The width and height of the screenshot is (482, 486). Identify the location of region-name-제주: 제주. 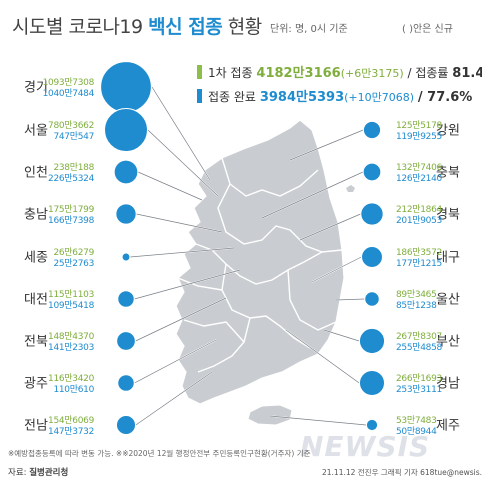
(448, 426).